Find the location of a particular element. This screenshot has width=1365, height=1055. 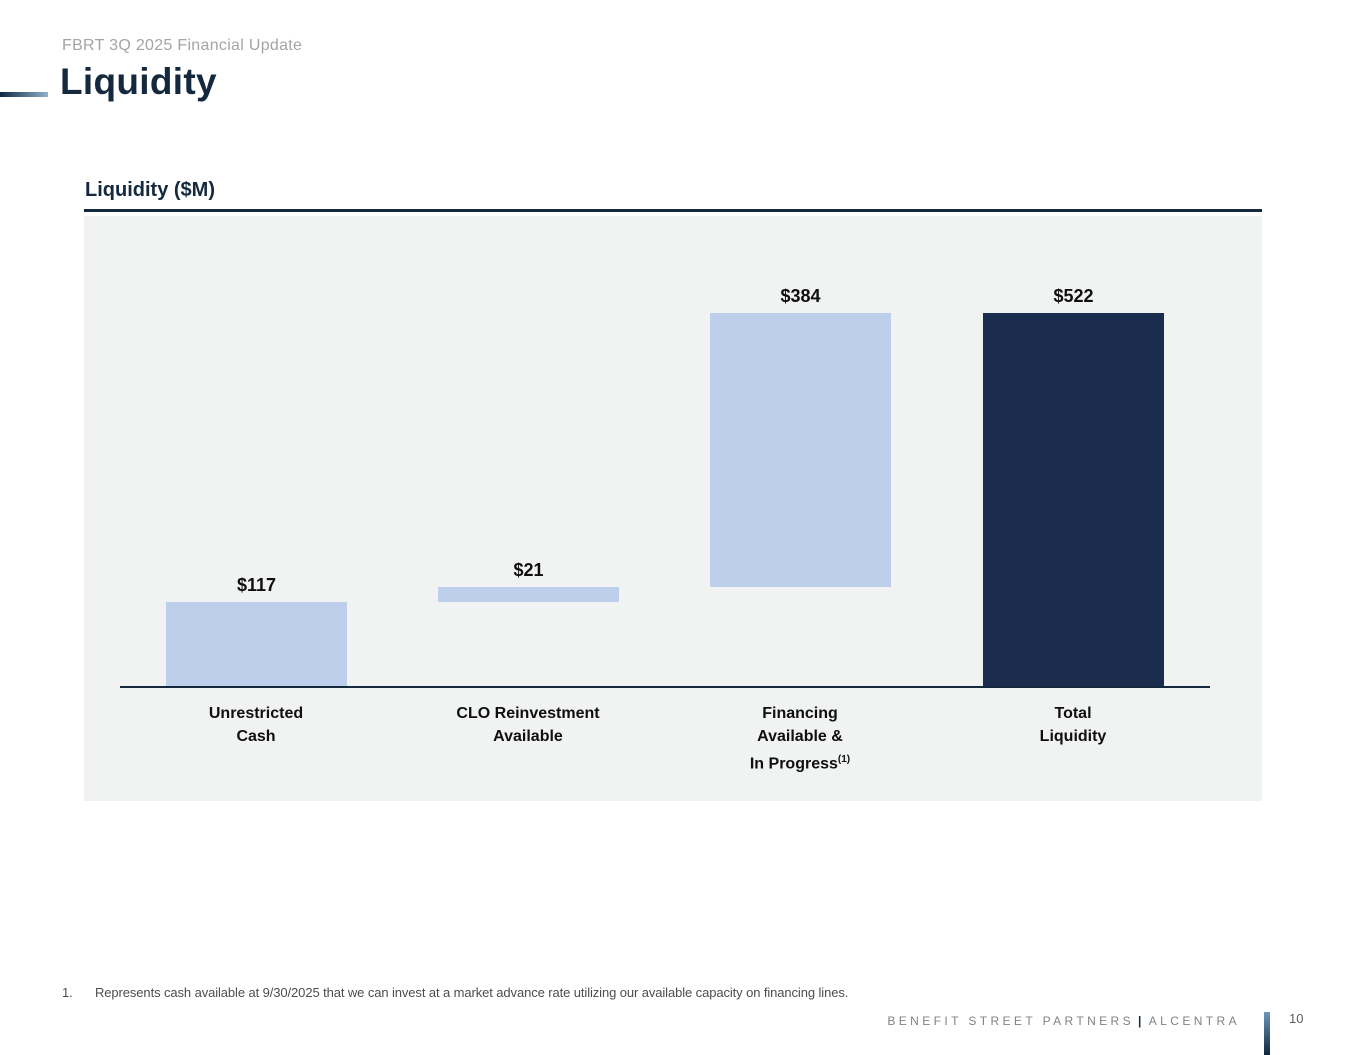

bar-value-label: $384 is located at coordinates (800, 296).